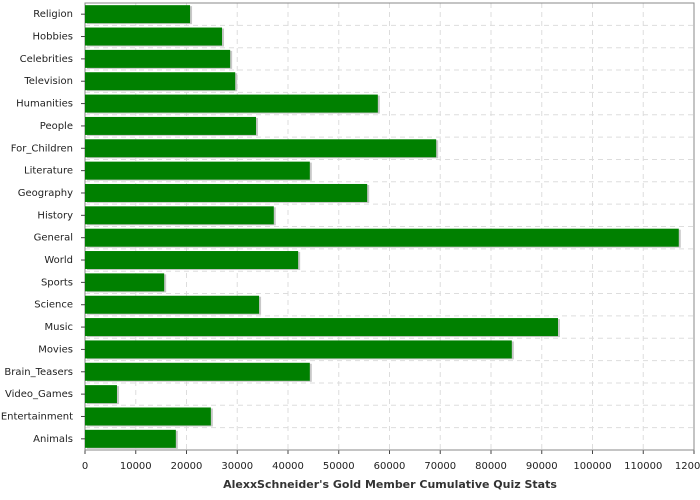  I want to click on y-tick-label: Television, so click(48, 81).